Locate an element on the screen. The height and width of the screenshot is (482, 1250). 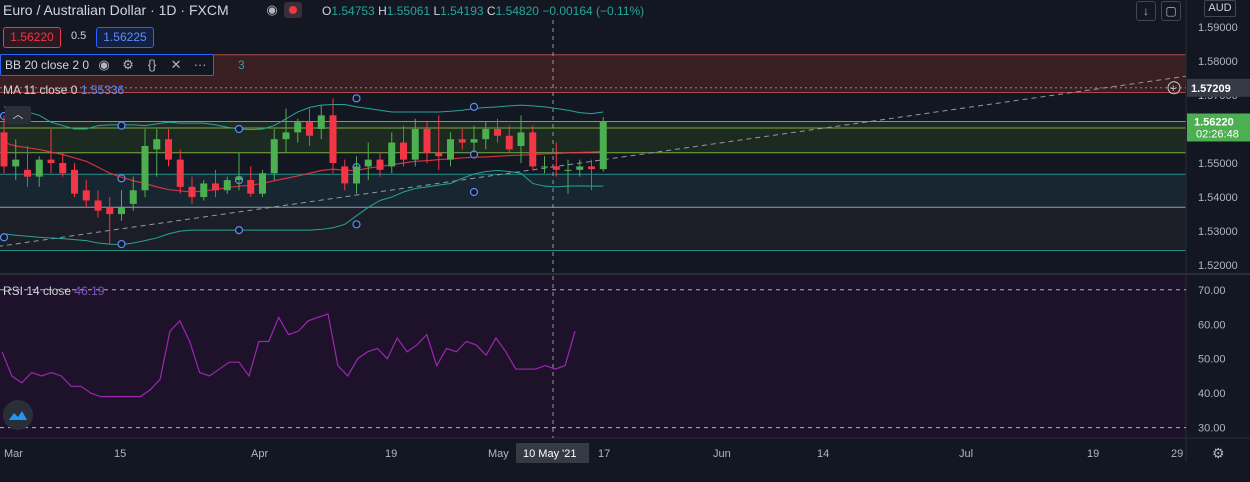
price-tick-label: 1.58000 is located at coordinates (1218, 62).